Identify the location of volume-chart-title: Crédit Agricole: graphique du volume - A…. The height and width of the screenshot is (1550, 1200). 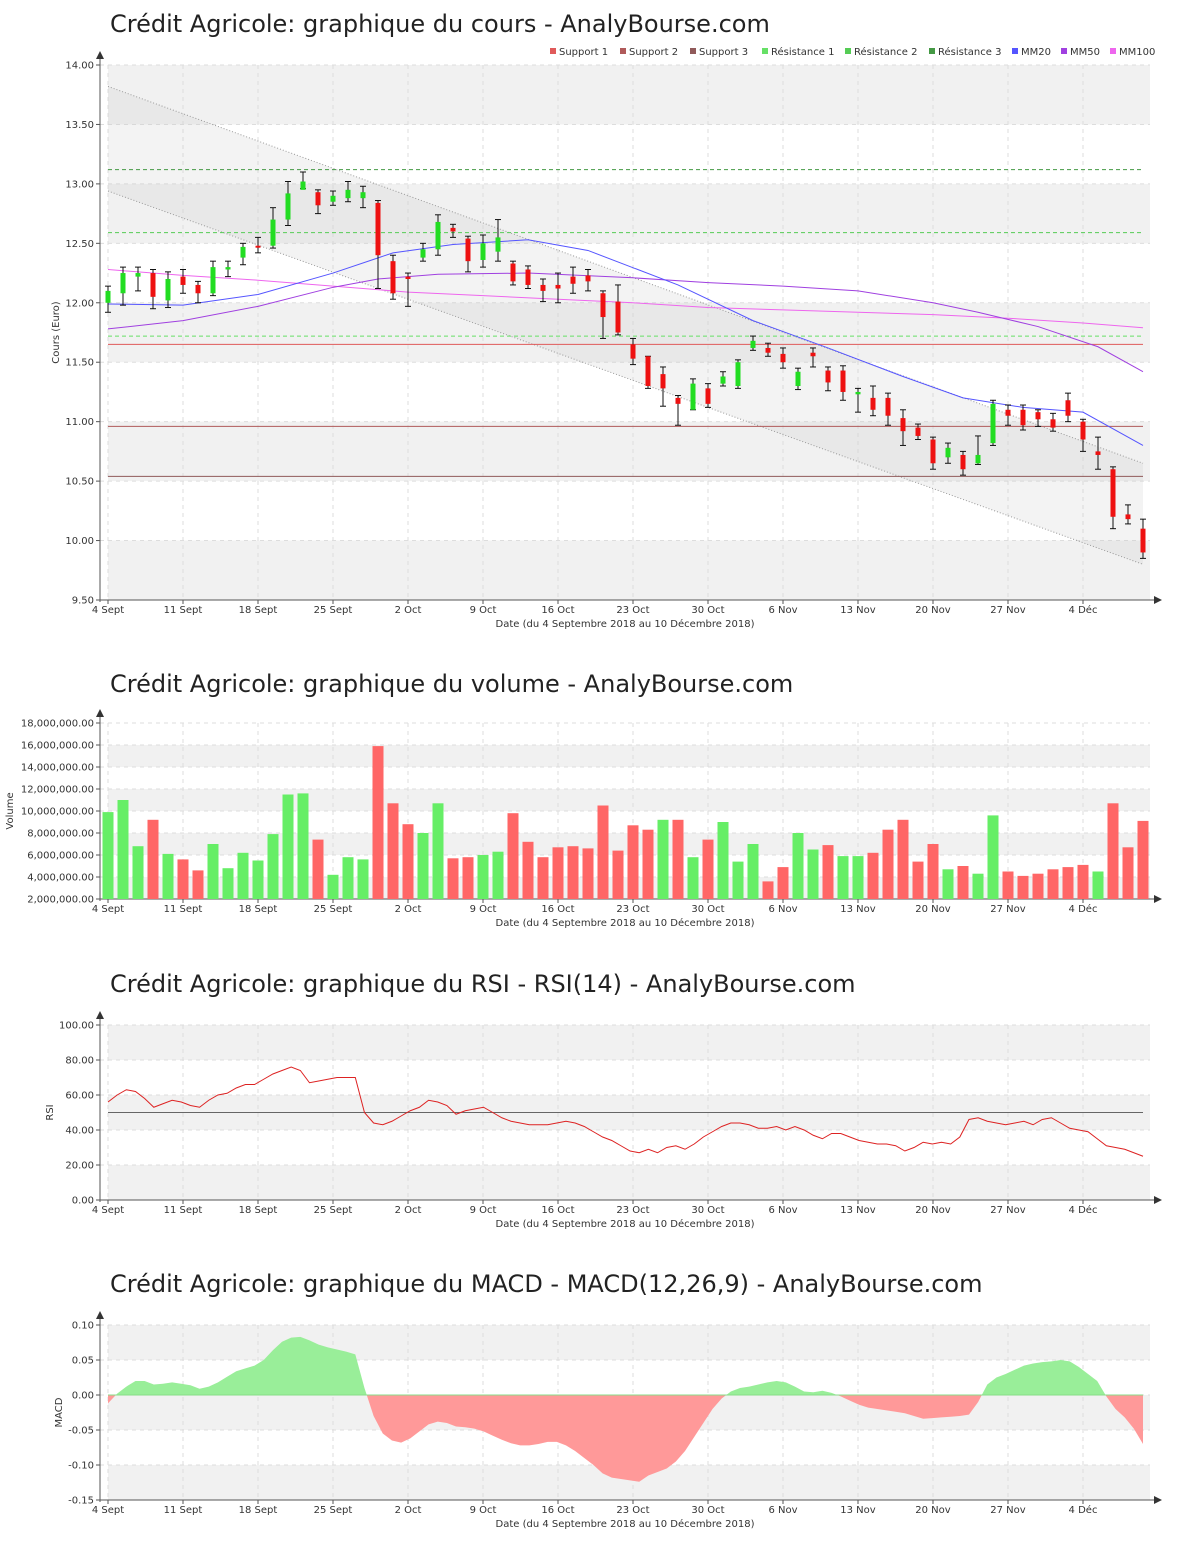
(452, 684).